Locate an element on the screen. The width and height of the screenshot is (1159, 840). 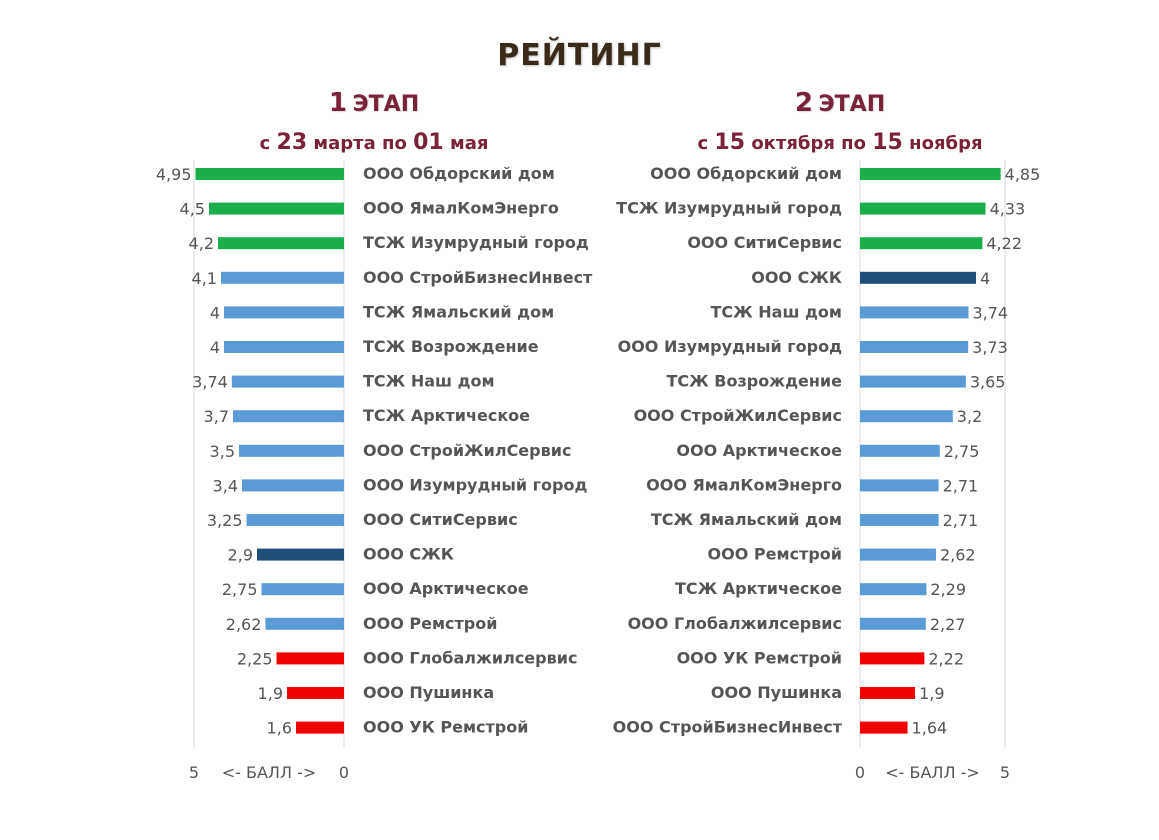
chart2-category-label-6: ООО Изумрудный город is located at coordinates (730, 346).